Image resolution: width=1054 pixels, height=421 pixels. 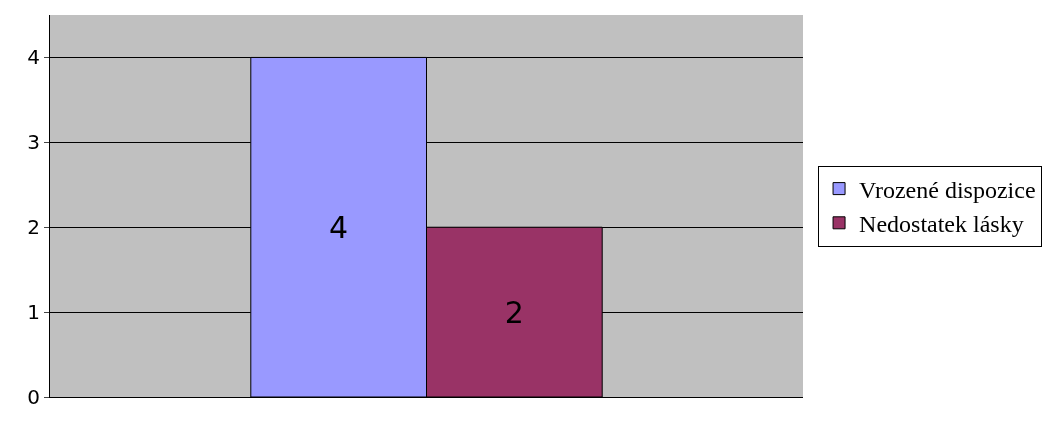 What do you see at coordinates (947, 189) in the screenshot?
I see `legend-label: Vrozené dispozice` at bounding box center [947, 189].